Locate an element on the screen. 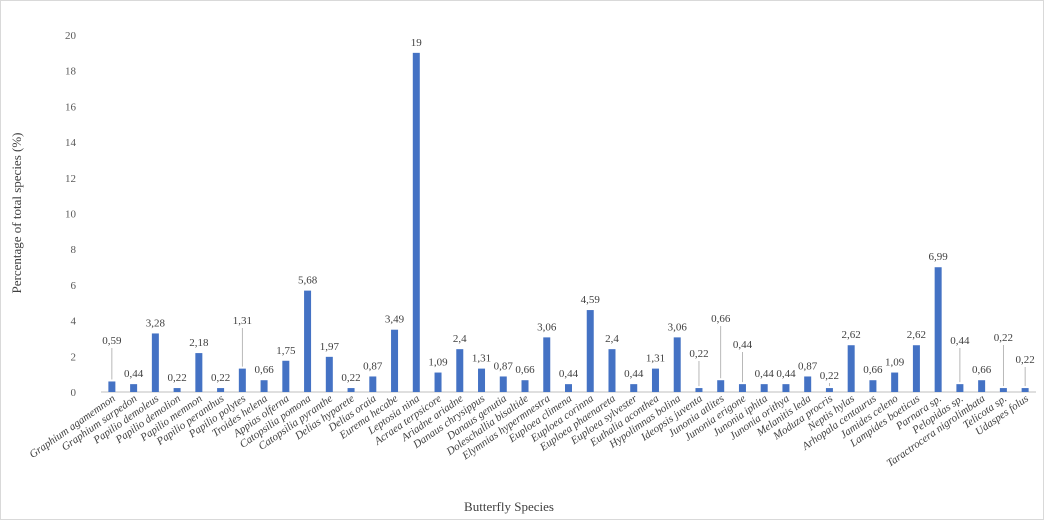  x-axis-title: Butterfly Species is located at coordinates (509, 506).